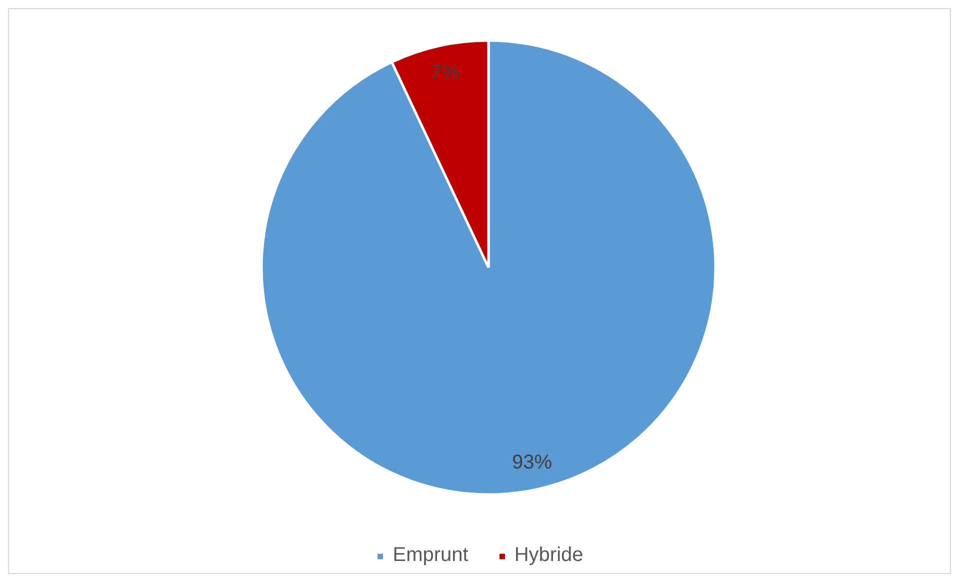 This screenshot has width=958, height=581. I want to click on legend-label: Emprunt, so click(430, 555).